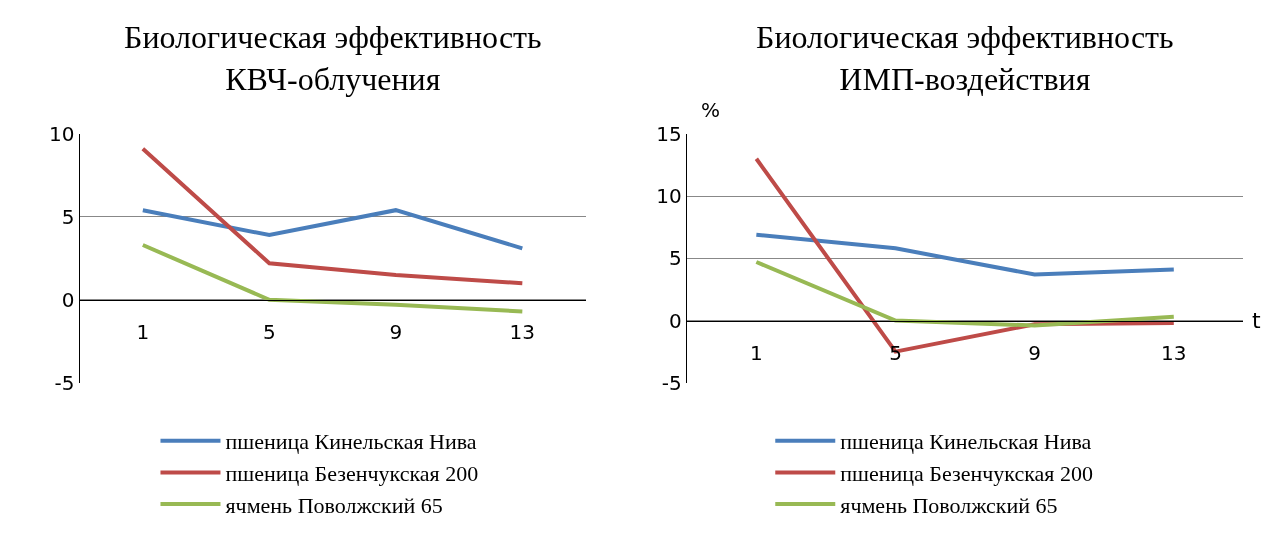 The width and height of the screenshot is (1285, 542). I want to click on chart-title: Биологическая эффективность КВЧ-облучения, so click(333, 58).